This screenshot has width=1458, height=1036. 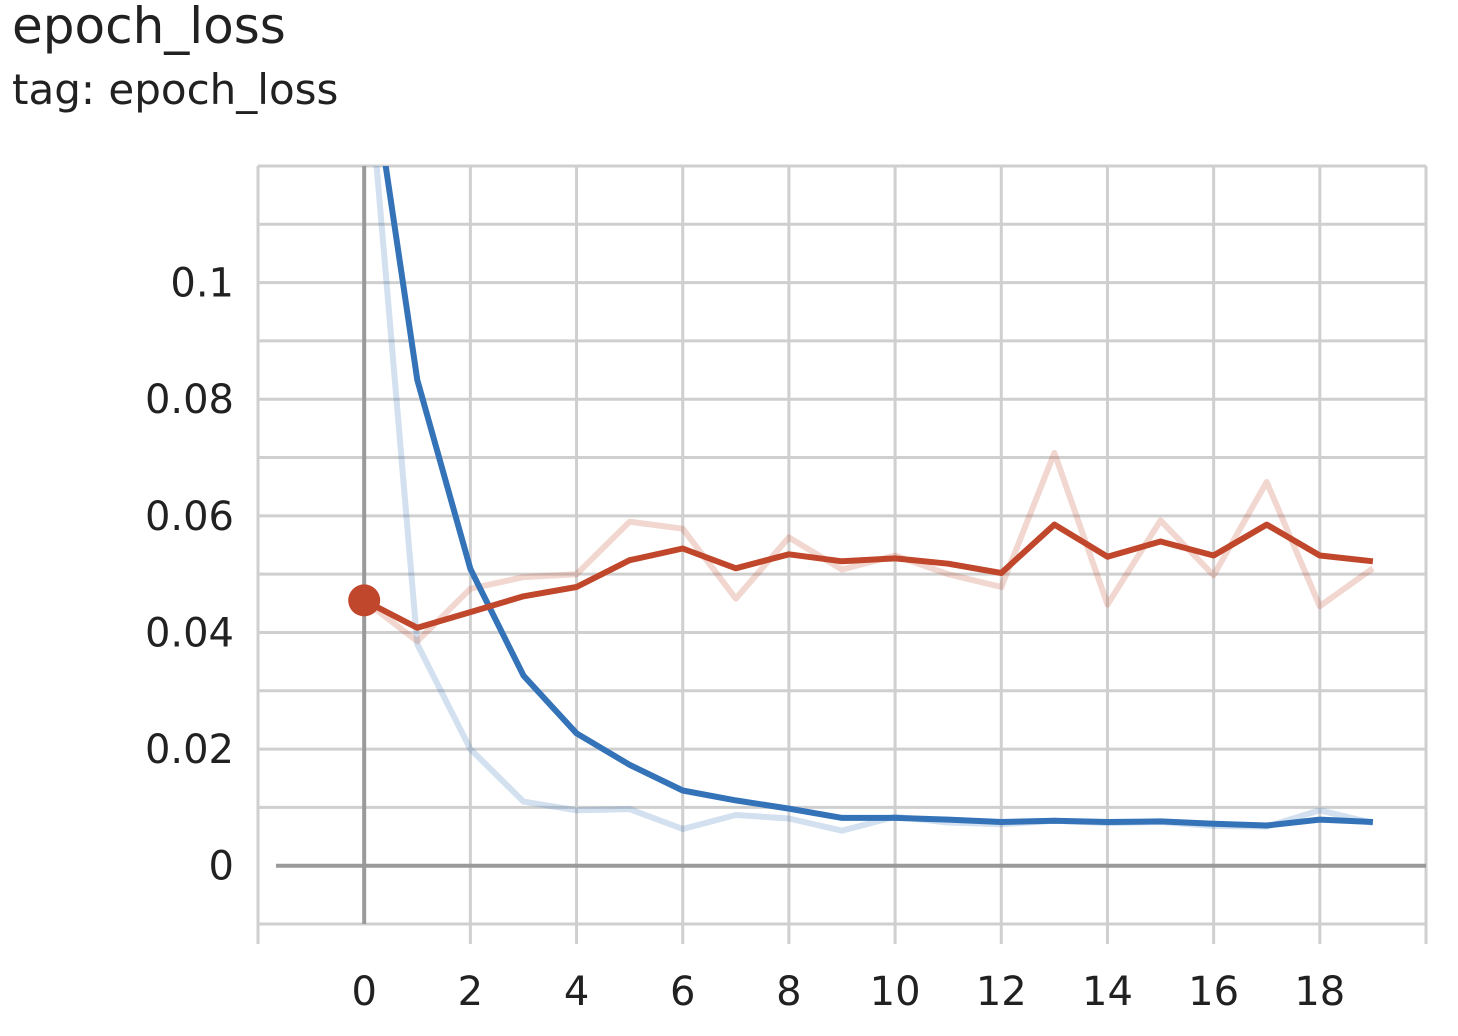 I want to click on x-tick-label: 18, so click(x=1319, y=992).